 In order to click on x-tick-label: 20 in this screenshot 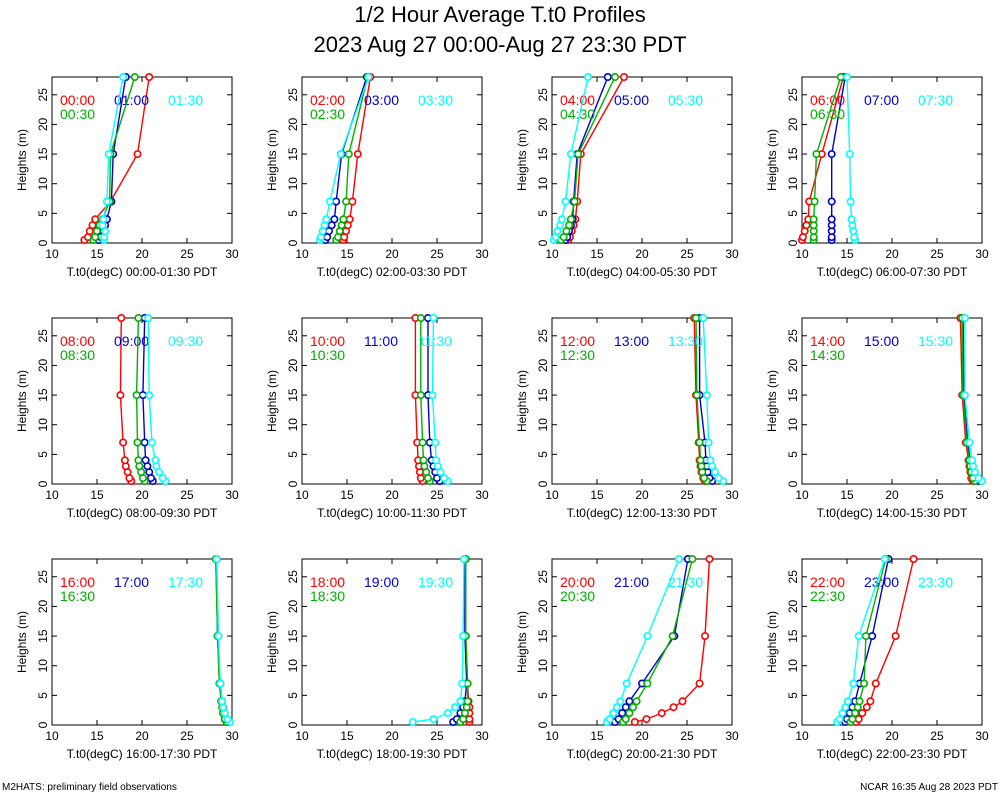, I will do `click(892, 254)`.